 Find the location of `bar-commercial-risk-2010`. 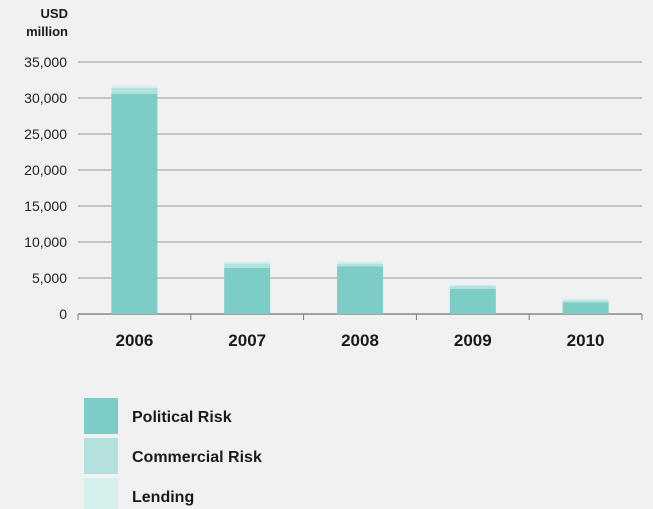

bar-commercial-risk-2010 is located at coordinates (585, 301).